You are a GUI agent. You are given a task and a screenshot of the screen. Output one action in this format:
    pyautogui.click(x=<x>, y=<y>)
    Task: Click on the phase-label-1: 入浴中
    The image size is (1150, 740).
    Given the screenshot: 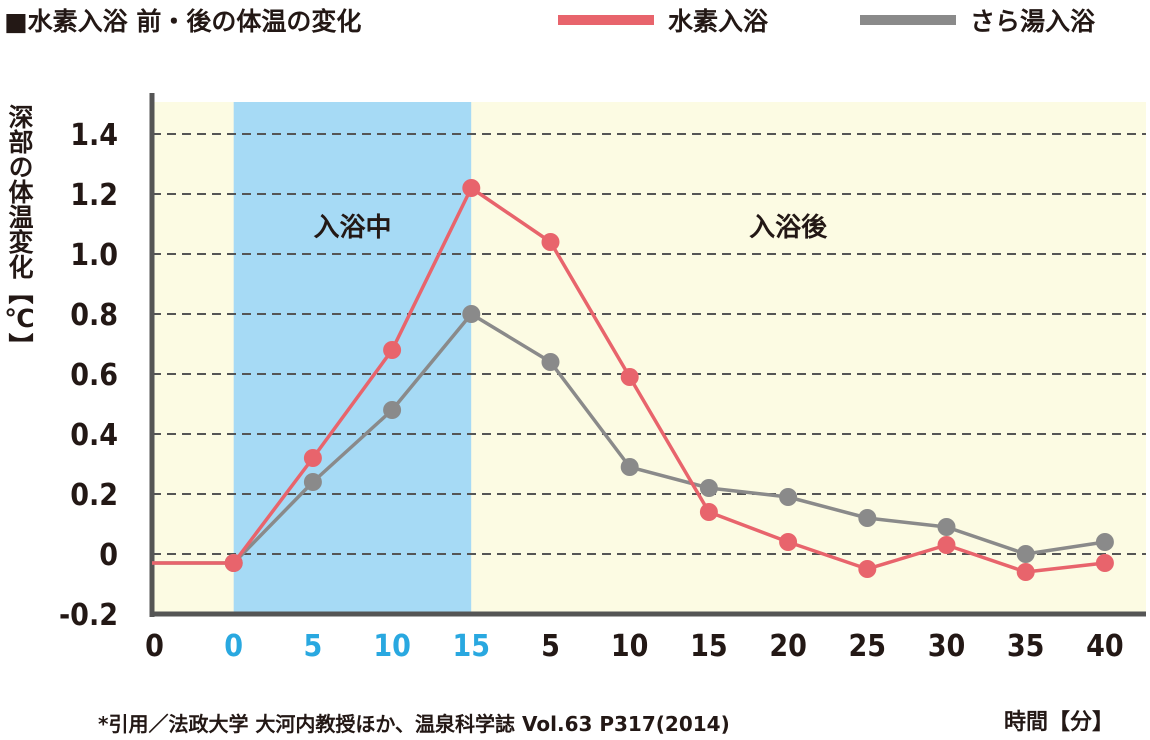 What is the action you would take?
    pyautogui.click(x=352, y=228)
    